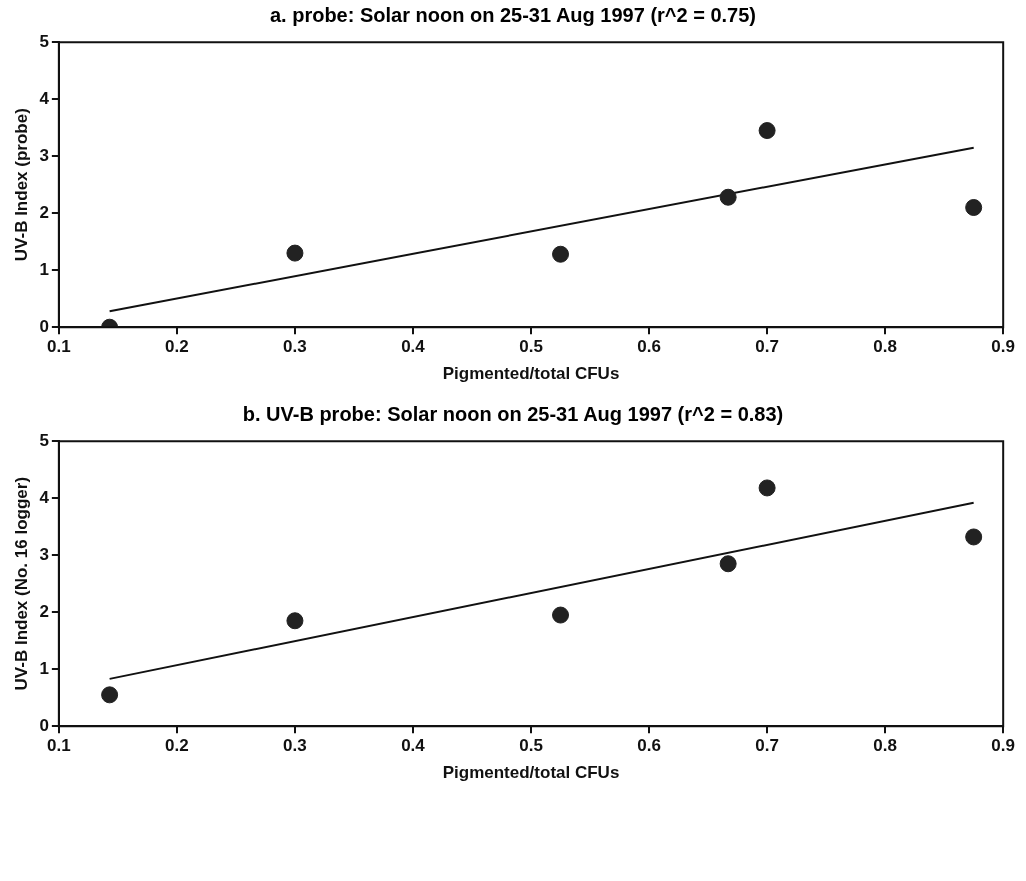 This screenshot has height=881, width=1026. What do you see at coordinates (21, 185) in the screenshot?
I see `y-axis-title: UV-B Index (probe)` at bounding box center [21, 185].